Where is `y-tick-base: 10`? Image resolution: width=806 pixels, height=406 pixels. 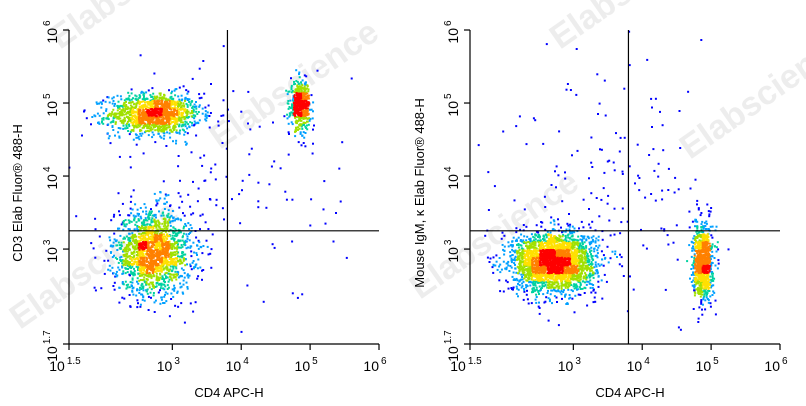 y-tick-base: 10 is located at coordinates (52, 255).